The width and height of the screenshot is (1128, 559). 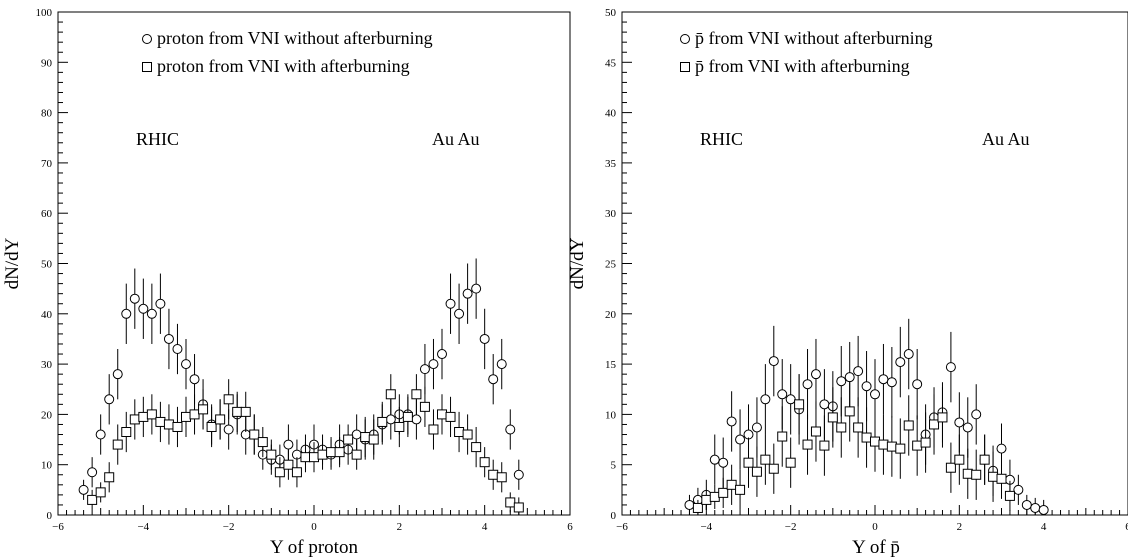 I want to click on x-tick-label: 0, so click(x=875, y=527).